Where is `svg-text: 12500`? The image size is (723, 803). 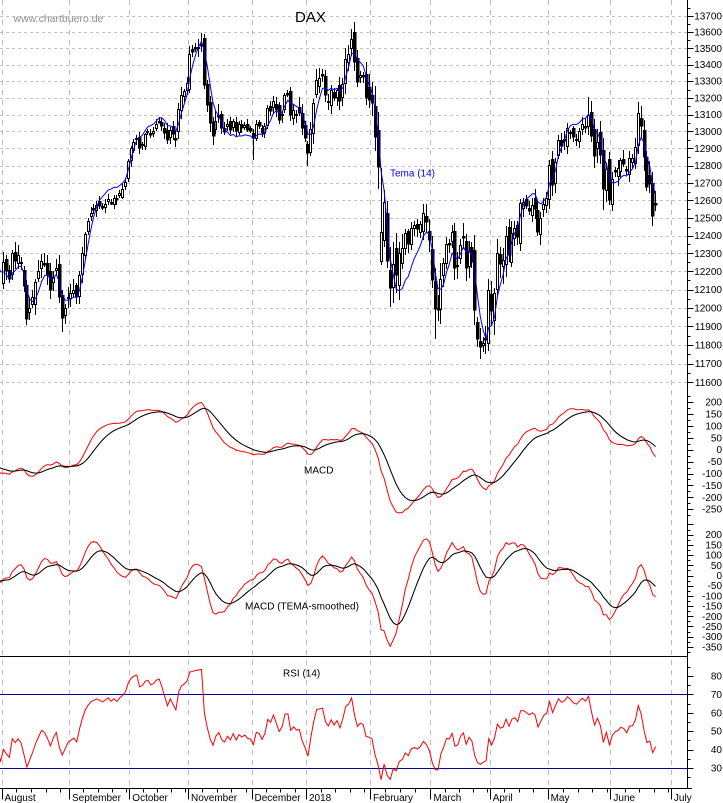
svg-text: 12500 is located at coordinates (708, 218).